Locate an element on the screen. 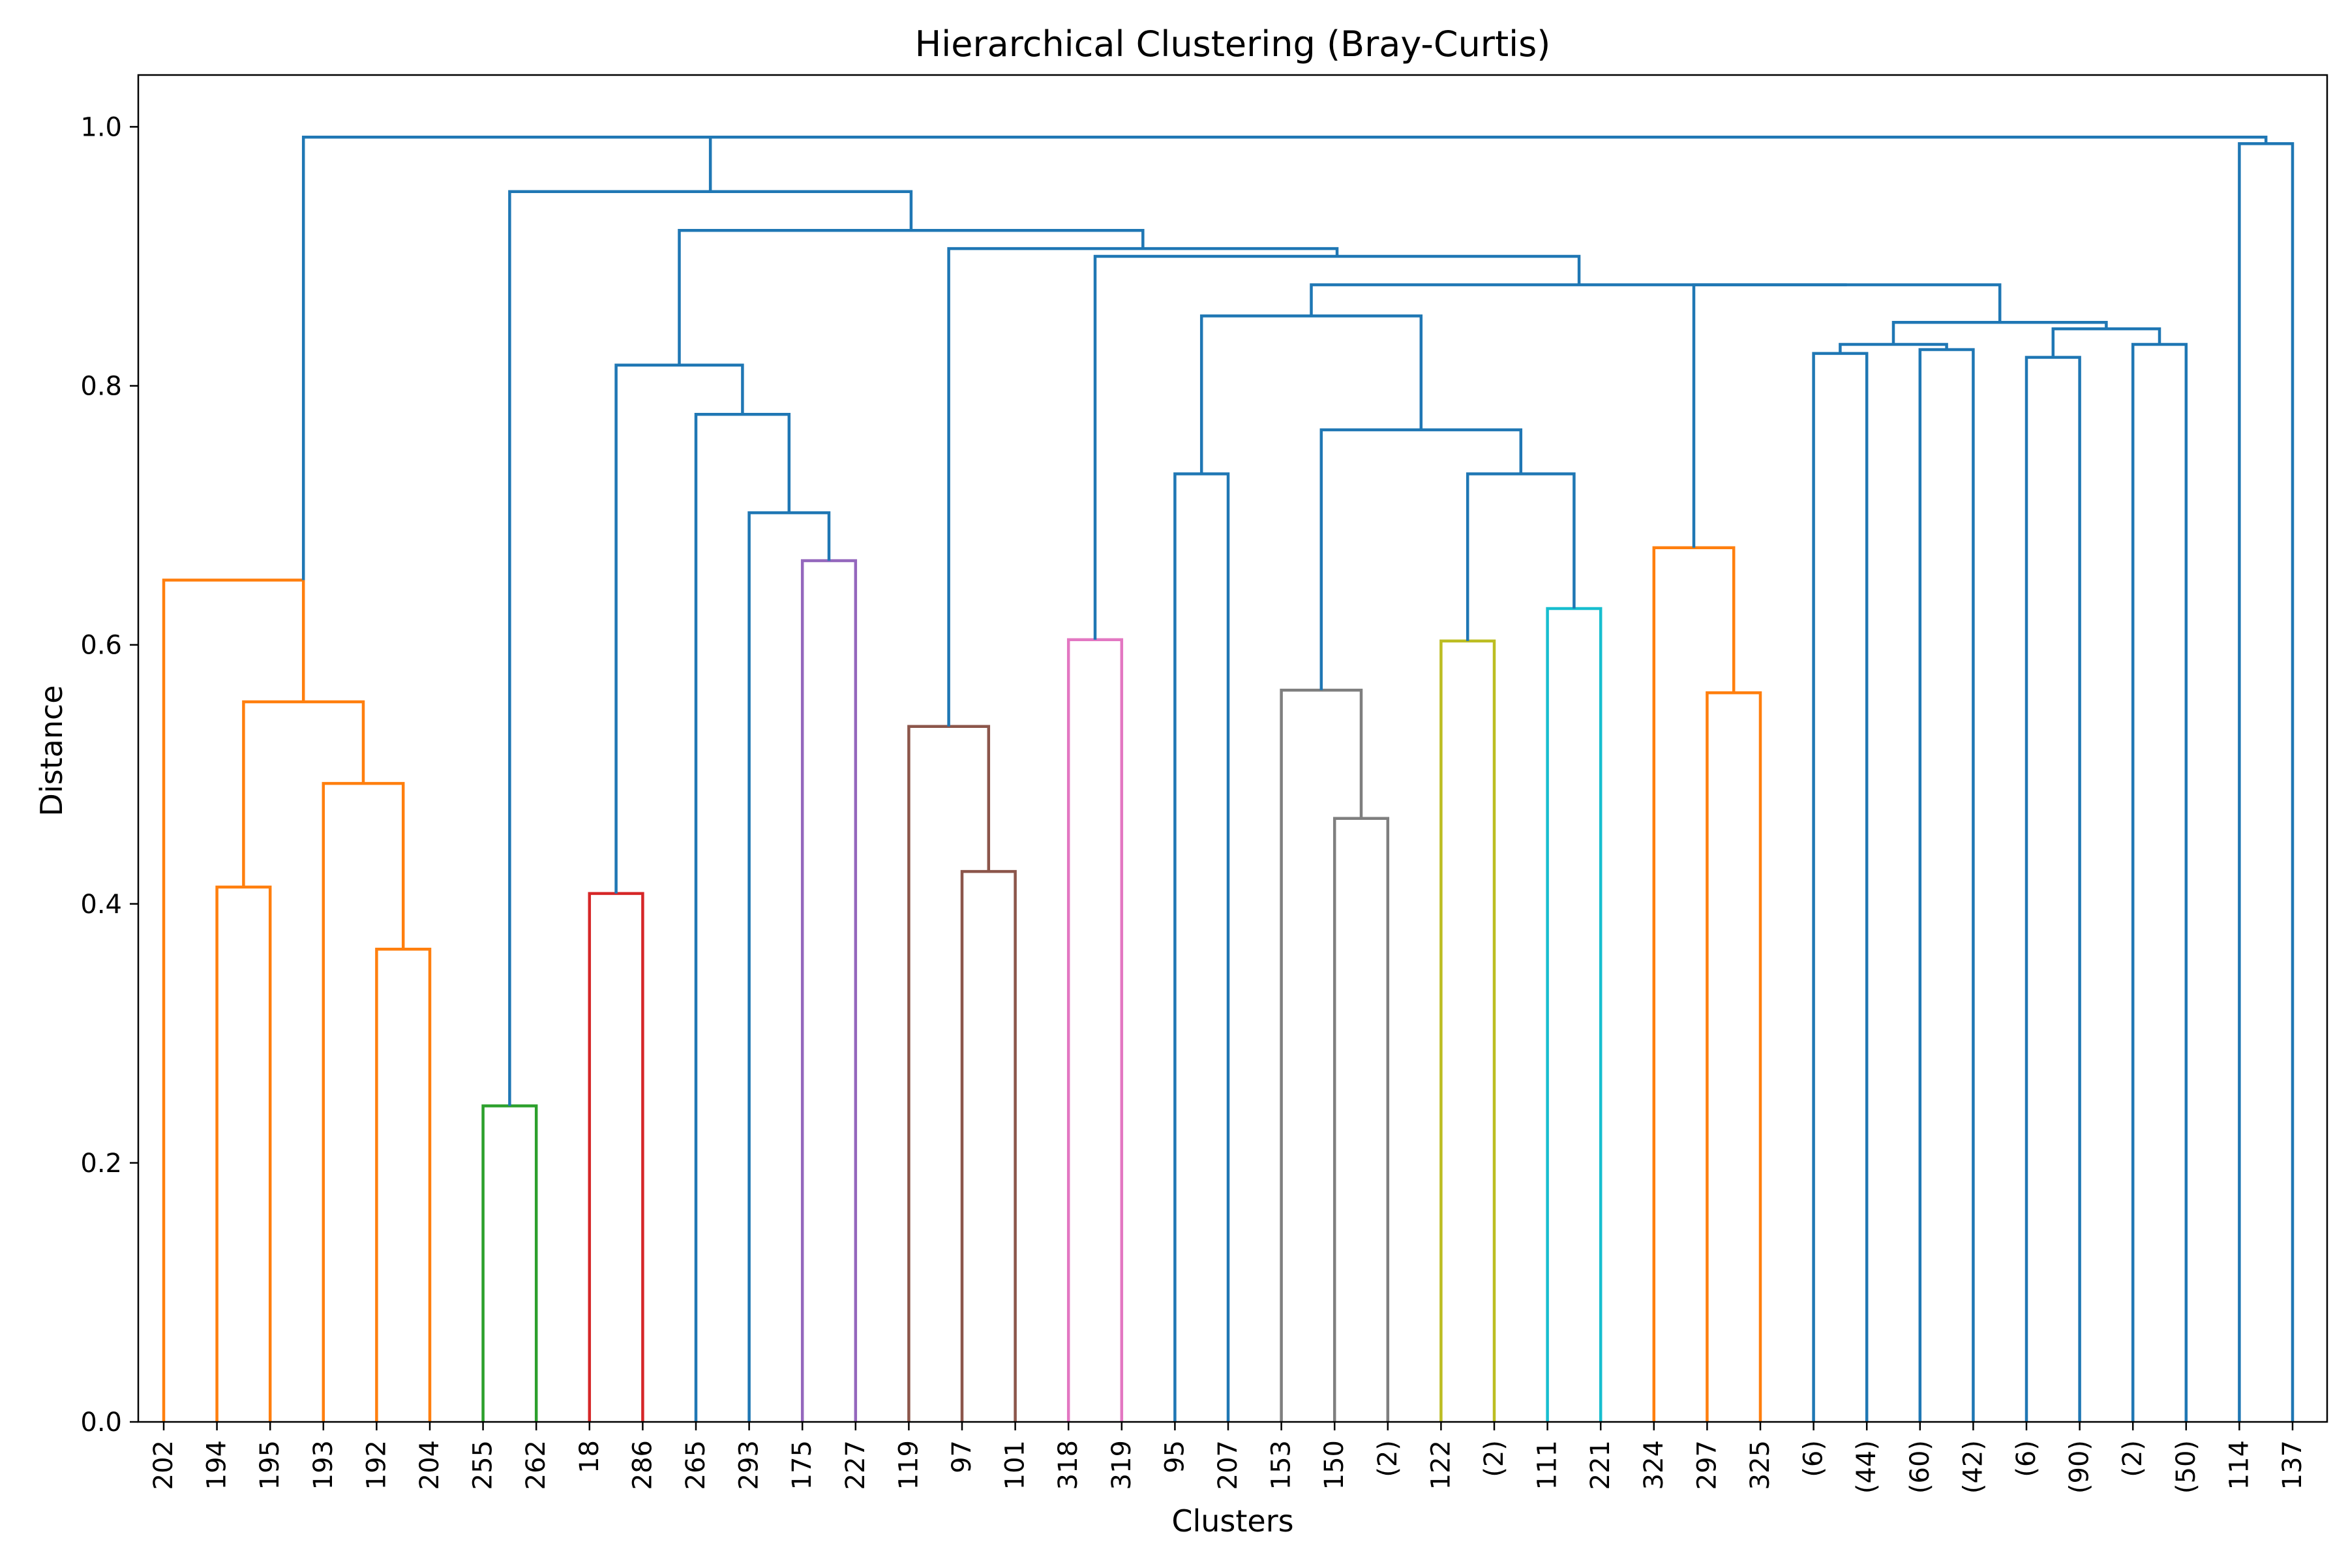 The width and height of the screenshot is (2348, 1568). leaf-label: 318 is located at coordinates (1068, 1465).